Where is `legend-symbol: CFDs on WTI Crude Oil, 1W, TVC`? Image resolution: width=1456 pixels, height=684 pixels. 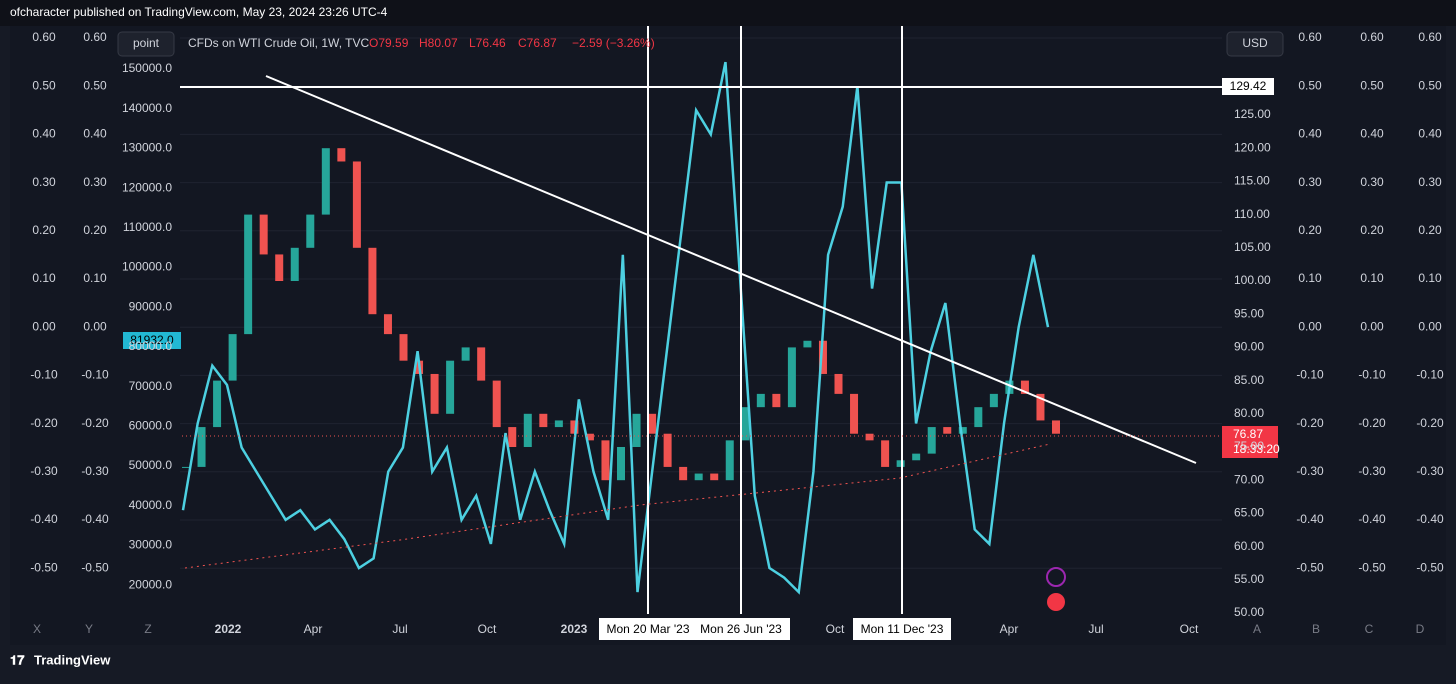 legend-symbol: CFDs on WTI Crude Oil, 1W, TVC is located at coordinates (278, 43).